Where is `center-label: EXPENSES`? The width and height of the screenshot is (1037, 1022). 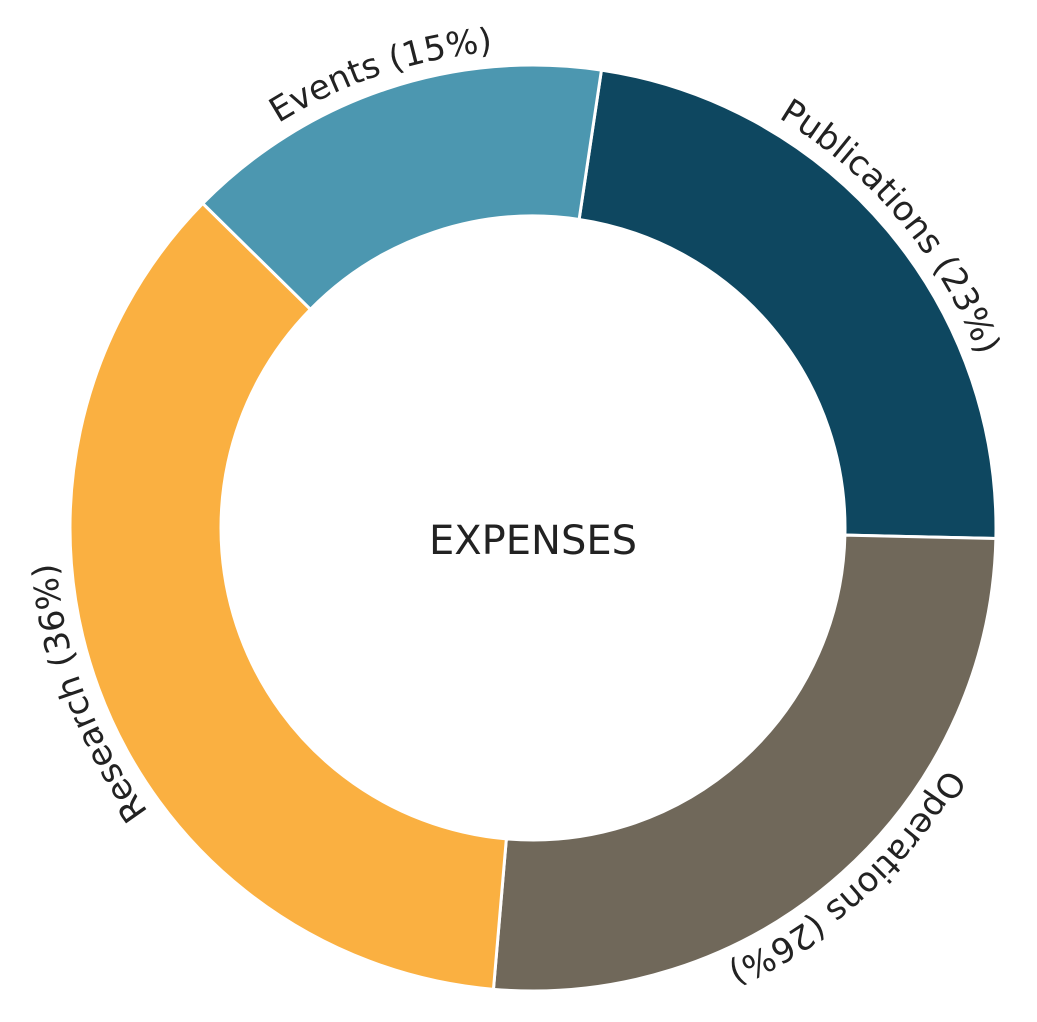 center-label: EXPENSES is located at coordinates (533, 541).